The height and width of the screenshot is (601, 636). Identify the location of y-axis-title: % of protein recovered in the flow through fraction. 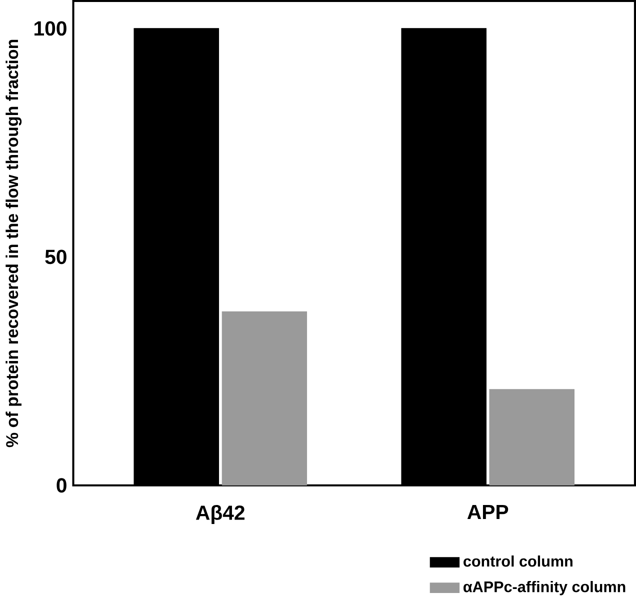
(14, 243).